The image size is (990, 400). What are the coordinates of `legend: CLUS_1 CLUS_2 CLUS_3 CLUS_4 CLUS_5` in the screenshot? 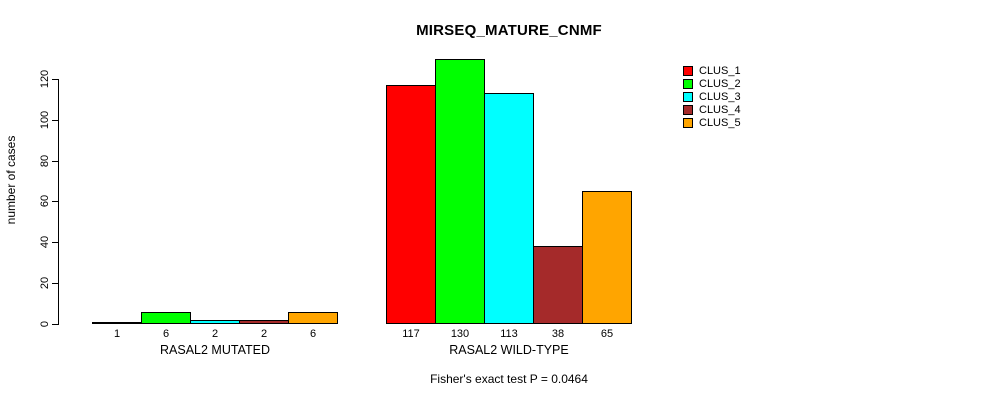 It's located at (712, 96).